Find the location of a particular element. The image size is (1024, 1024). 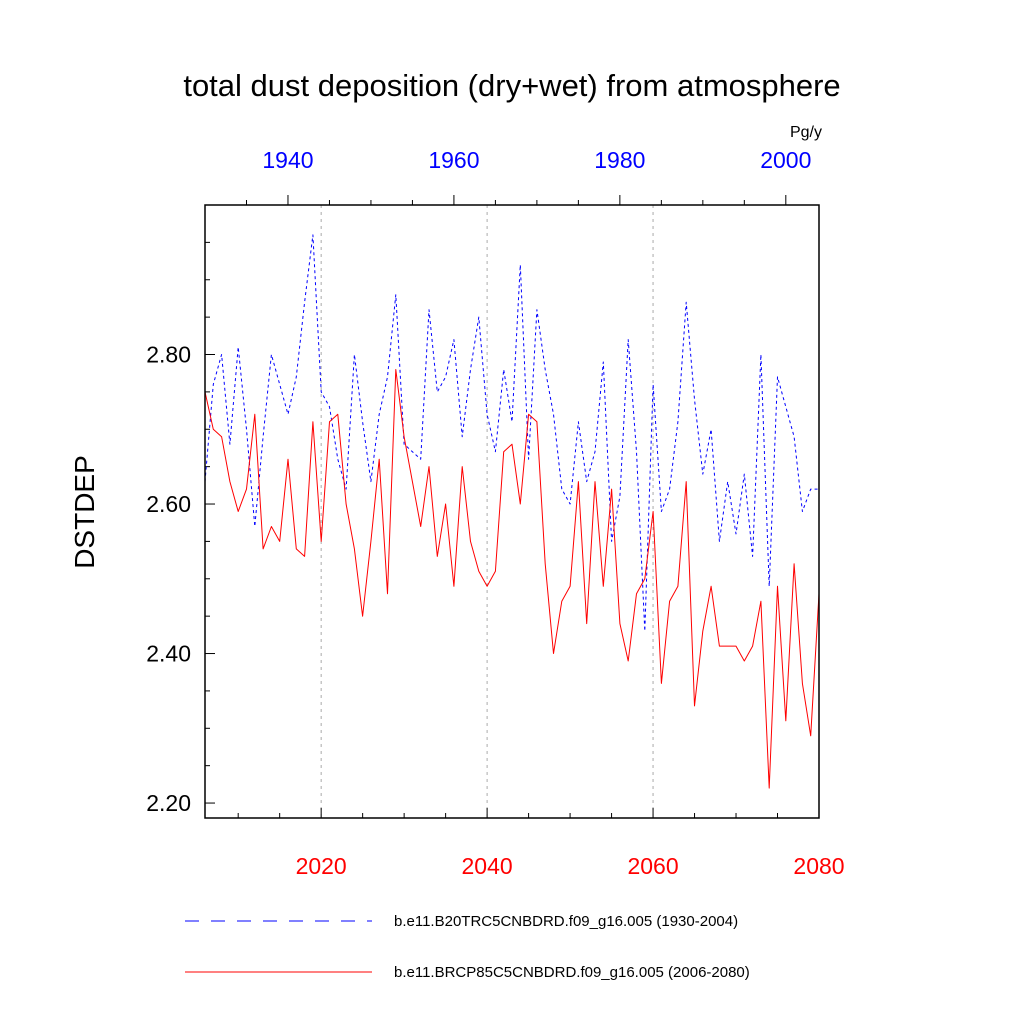

y-tick-label: 2.20 is located at coordinates (168, 803).